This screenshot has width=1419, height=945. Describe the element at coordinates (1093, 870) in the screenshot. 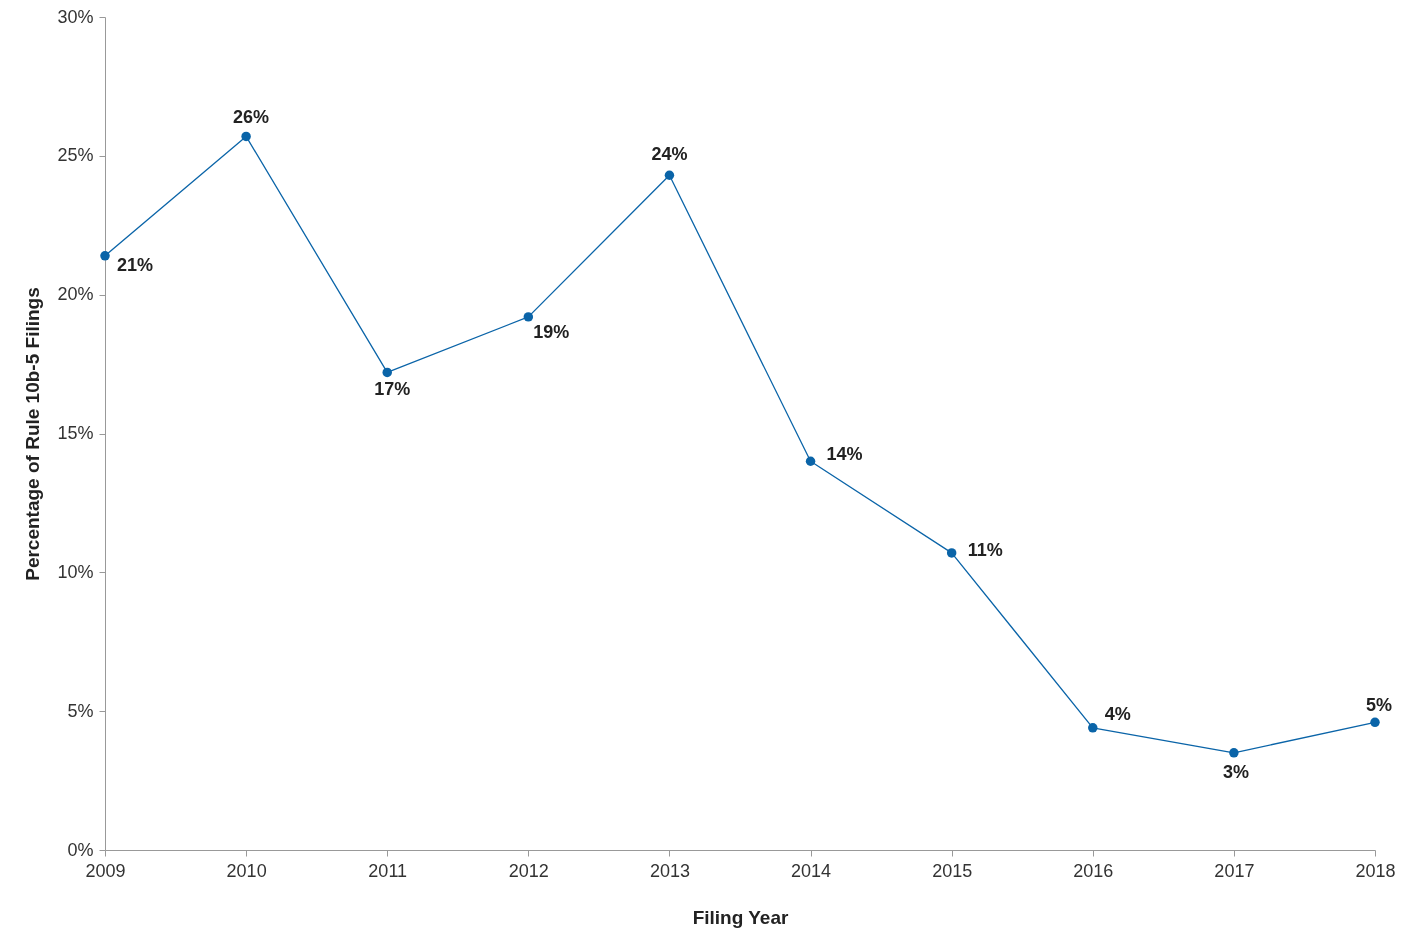

I see `x-tick-label: 2016` at that location.